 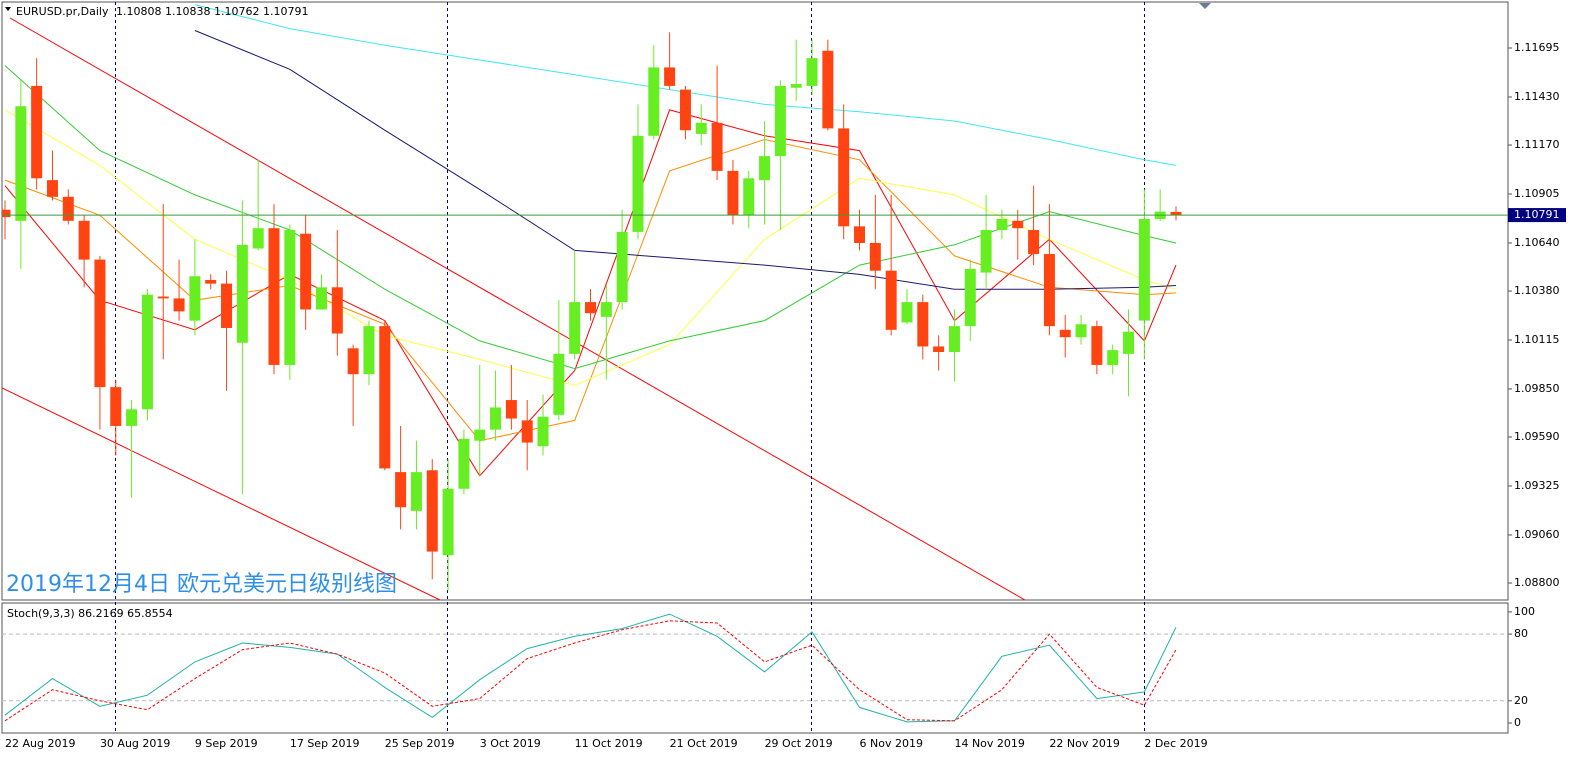 What do you see at coordinates (420, 743) in the screenshot?
I see `x-tick-label: 25 Sep 2019` at bounding box center [420, 743].